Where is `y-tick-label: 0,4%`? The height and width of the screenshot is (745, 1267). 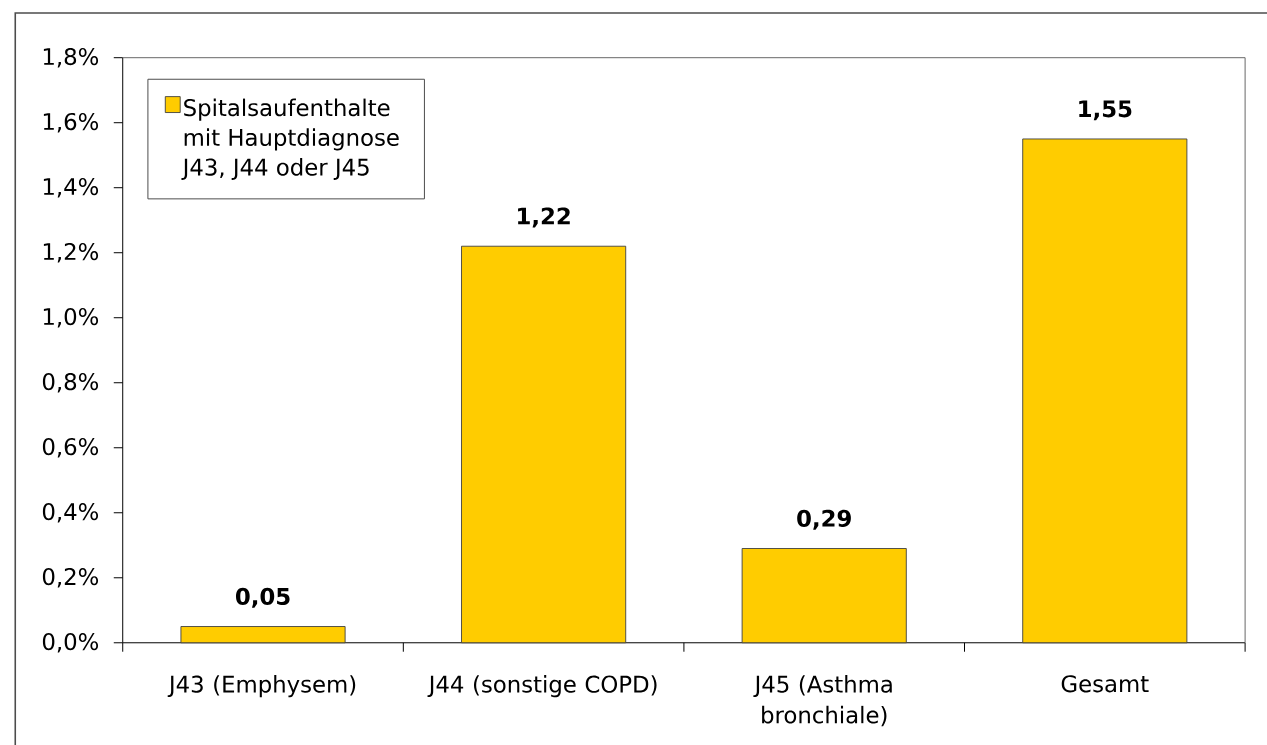
y-tick-label: 0,4% is located at coordinates (70, 512).